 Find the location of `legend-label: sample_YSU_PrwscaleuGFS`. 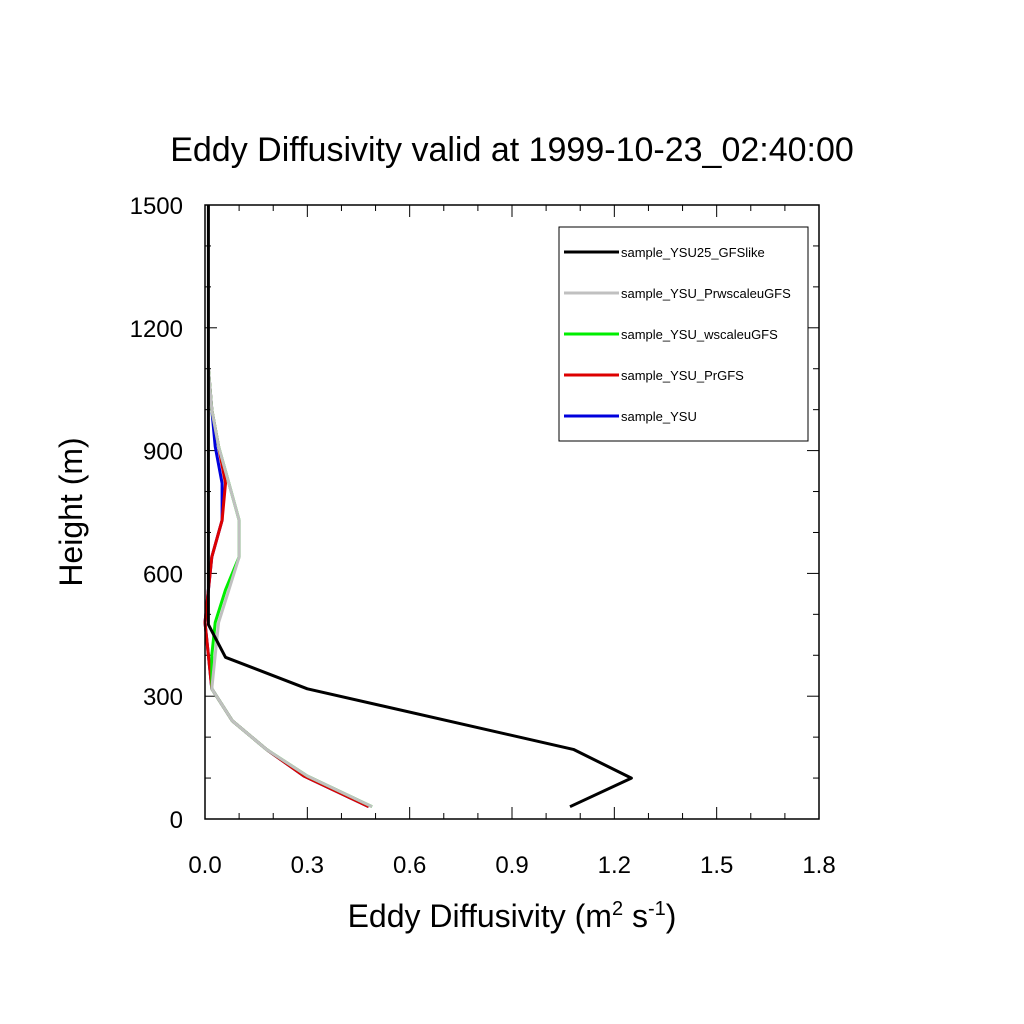

legend-label: sample_YSU_PrwscaleuGFS is located at coordinates (706, 293).